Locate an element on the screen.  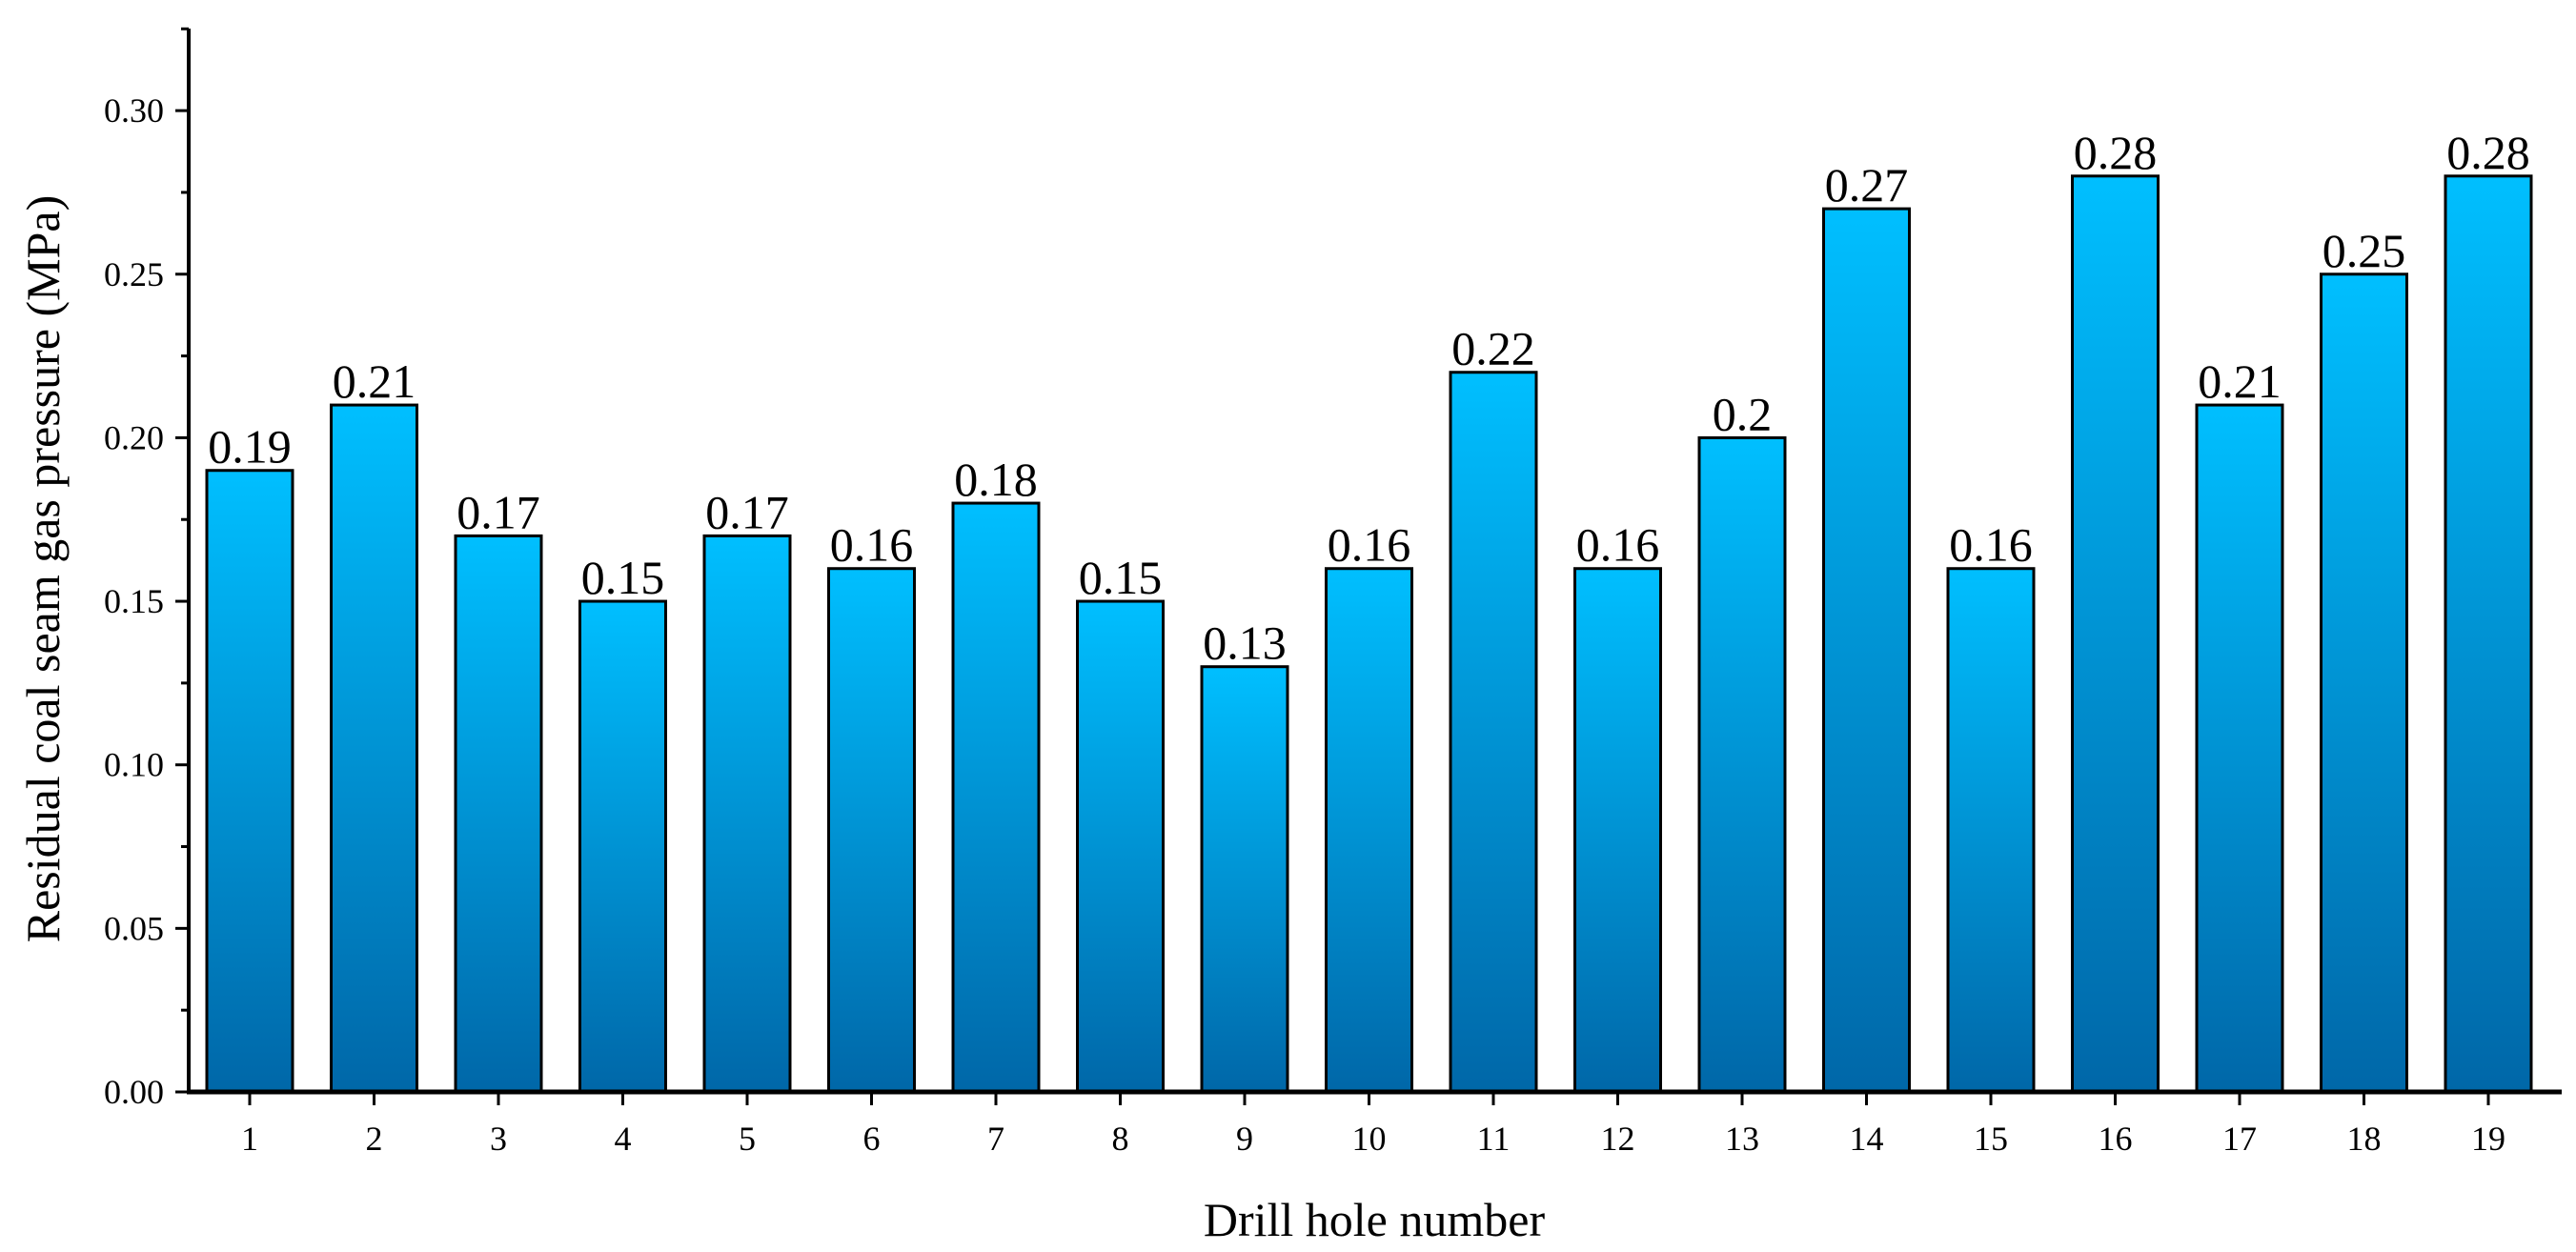
x-axis-label: Drill hole number is located at coordinates (1375, 1219).